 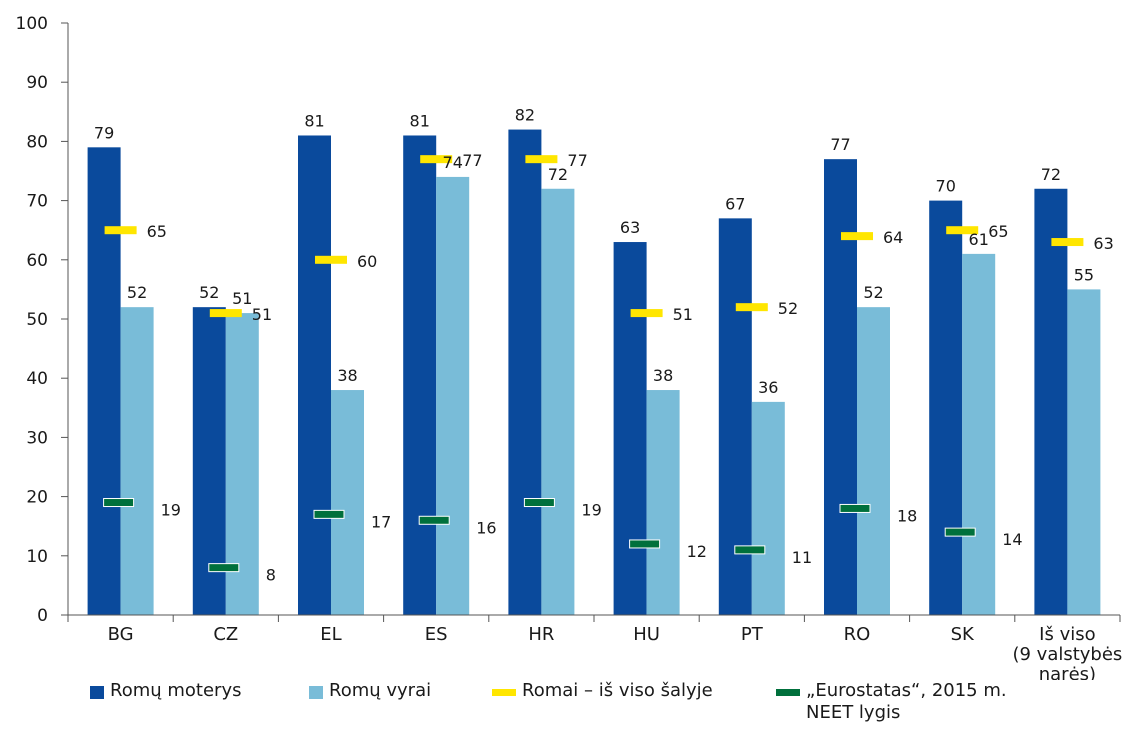 What do you see at coordinates (176, 690) in the screenshot?
I see `legend-label: Romų moterys` at bounding box center [176, 690].